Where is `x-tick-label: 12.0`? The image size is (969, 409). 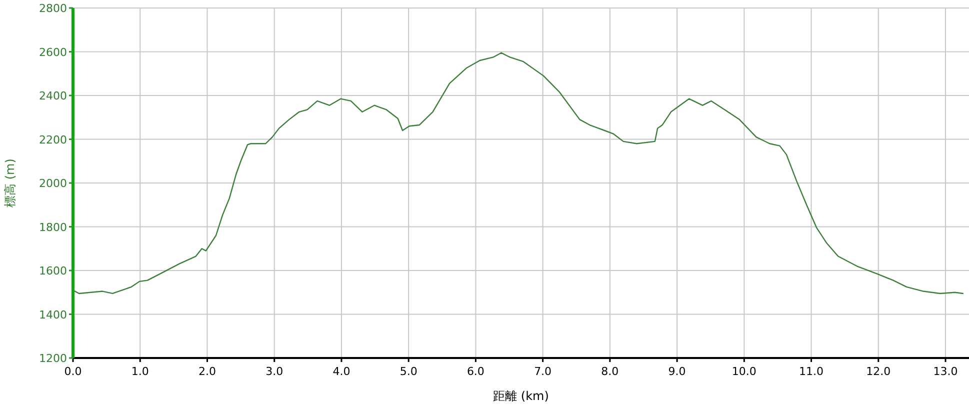 x-tick-label: 12.0 is located at coordinates (878, 371).